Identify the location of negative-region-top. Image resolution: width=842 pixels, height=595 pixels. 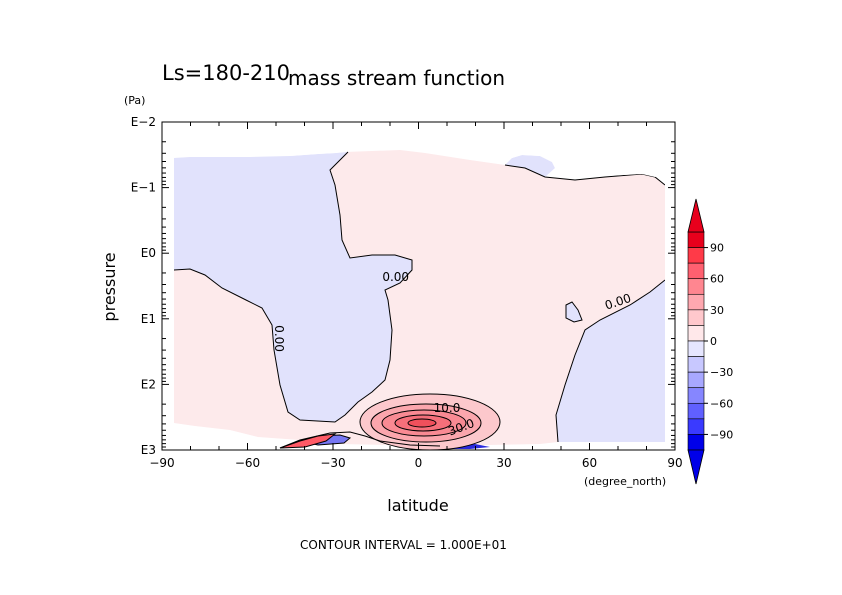
(530, 166).